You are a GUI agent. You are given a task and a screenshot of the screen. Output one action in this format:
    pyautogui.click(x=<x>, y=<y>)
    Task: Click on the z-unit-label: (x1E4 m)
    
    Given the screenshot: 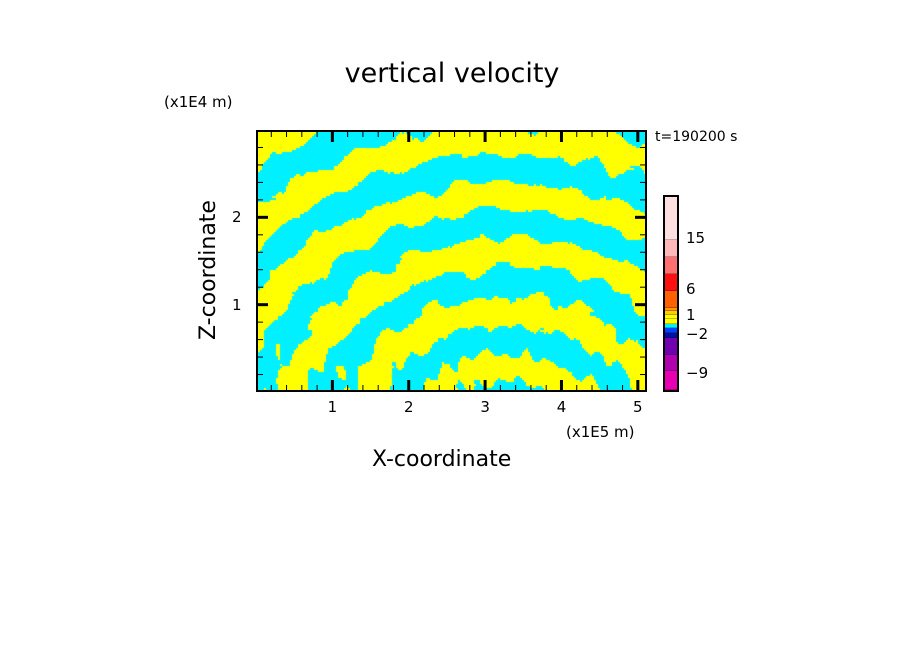 What is the action you would take?
    pyautogui.click(x=198, y=102)
    